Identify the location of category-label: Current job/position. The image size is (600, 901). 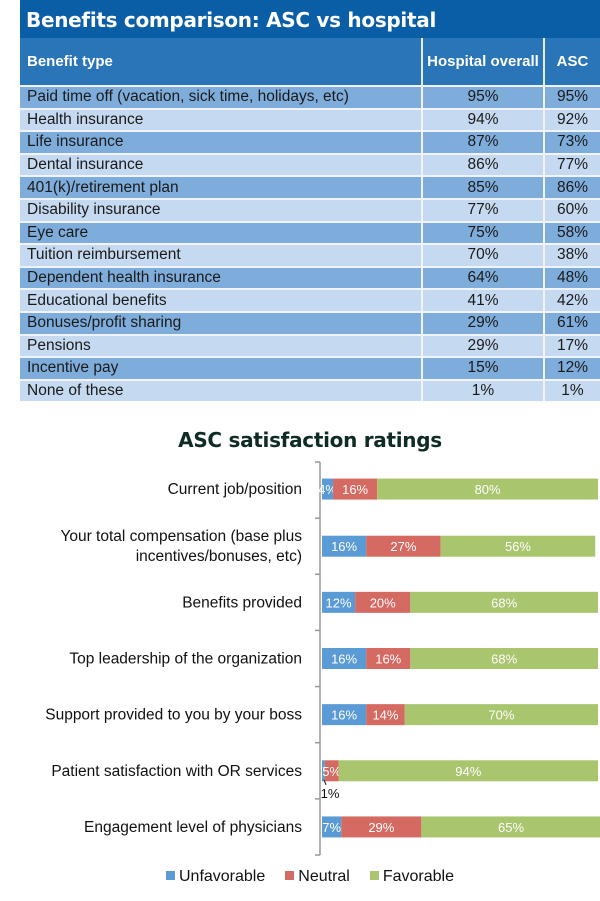
(235, 489).